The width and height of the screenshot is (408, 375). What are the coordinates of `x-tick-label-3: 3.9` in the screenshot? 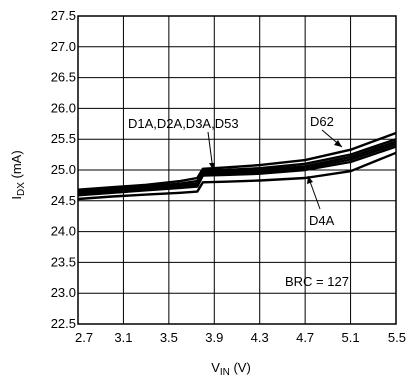 It's located at (214, 337).